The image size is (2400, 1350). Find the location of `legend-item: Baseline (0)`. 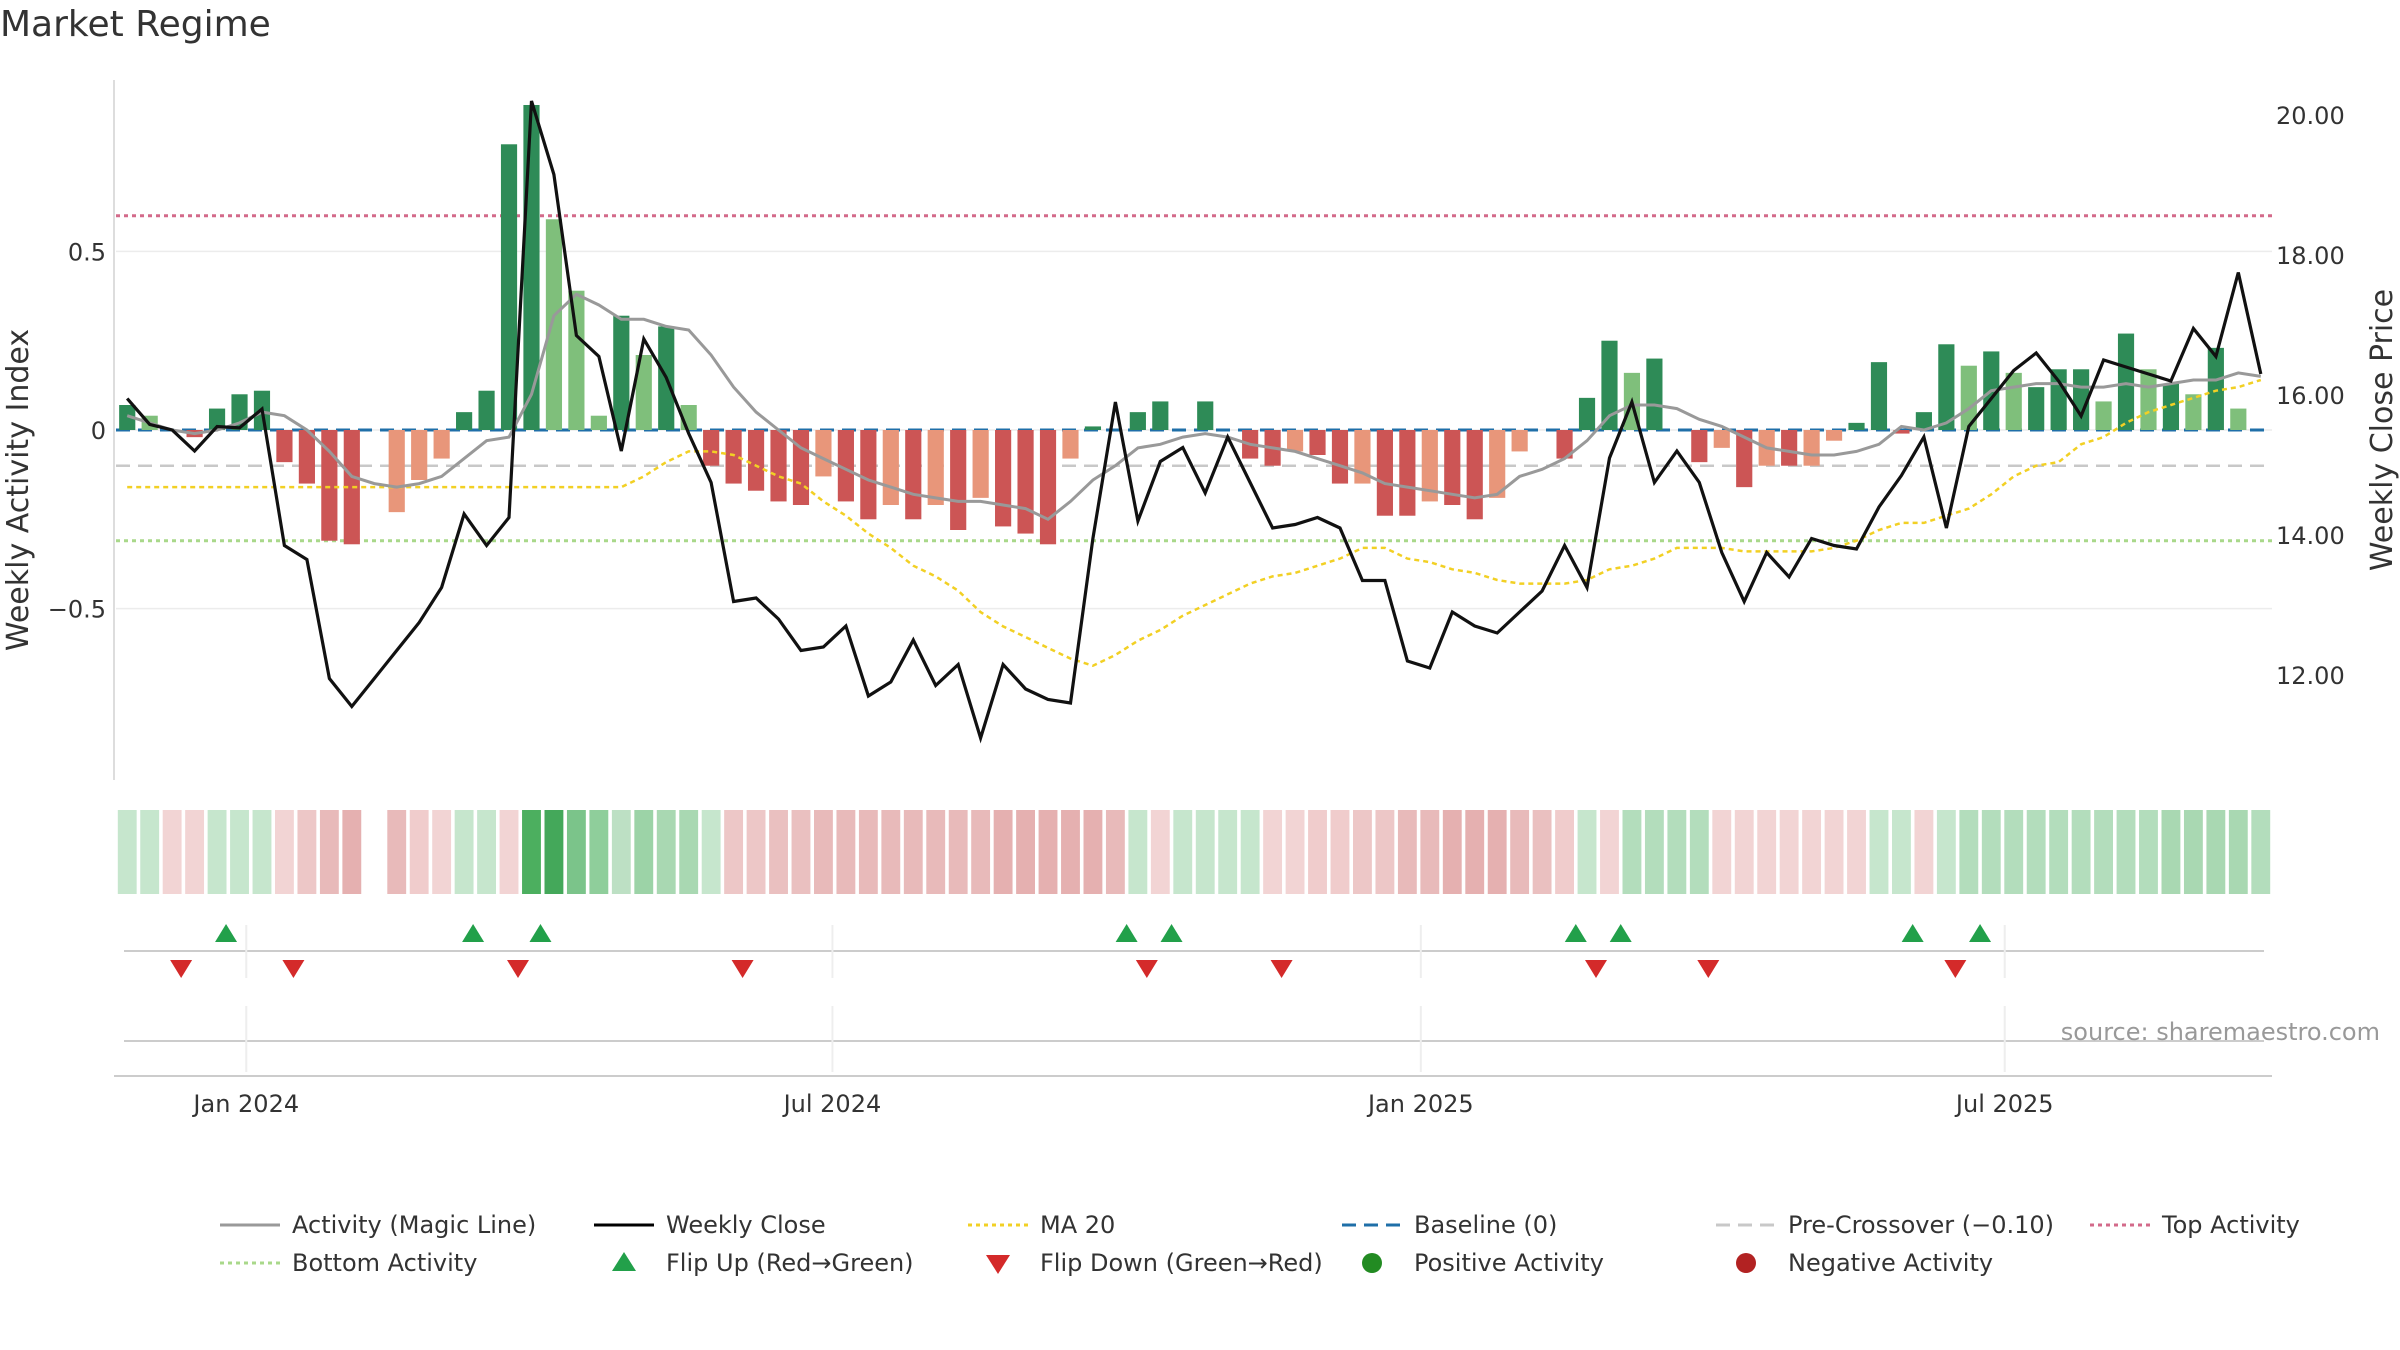

legend-item: Baseline (0) is located at coordinates (1449, 1225).